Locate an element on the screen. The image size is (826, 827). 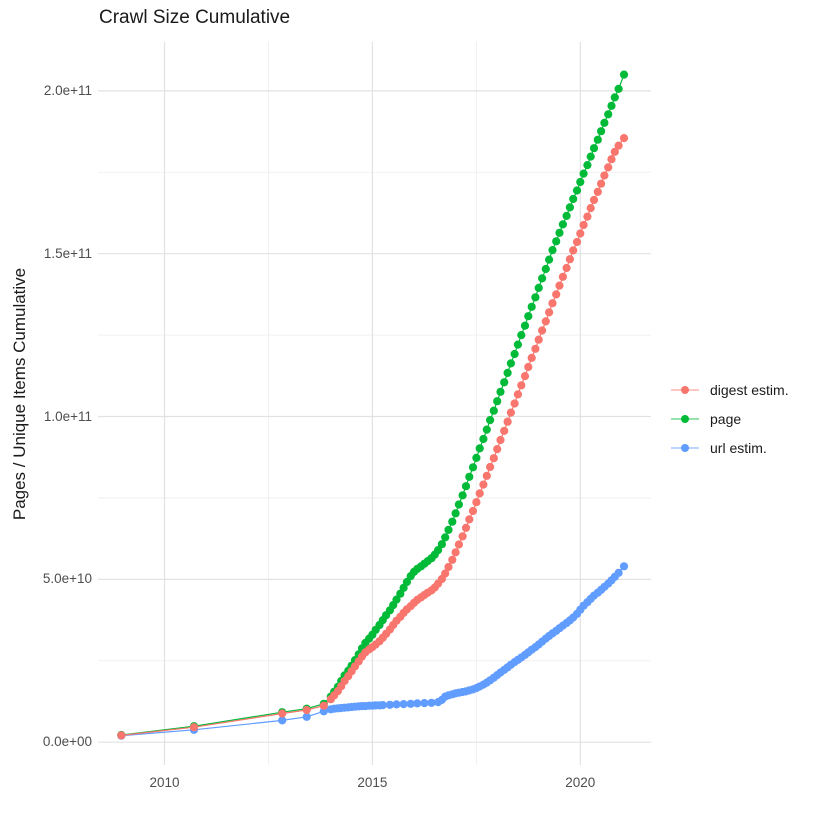
legend-item: digest estim. is located at coordinates (729, 390).